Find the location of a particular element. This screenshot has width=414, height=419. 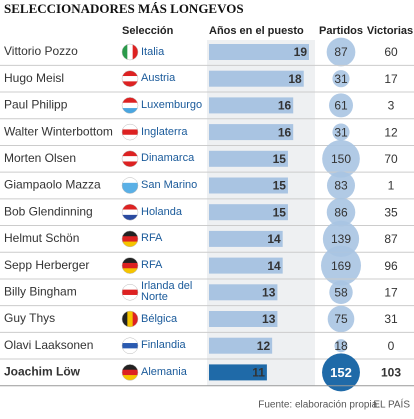

manager-name: Giampaolo Mazza is located at coordinates (52, 185).